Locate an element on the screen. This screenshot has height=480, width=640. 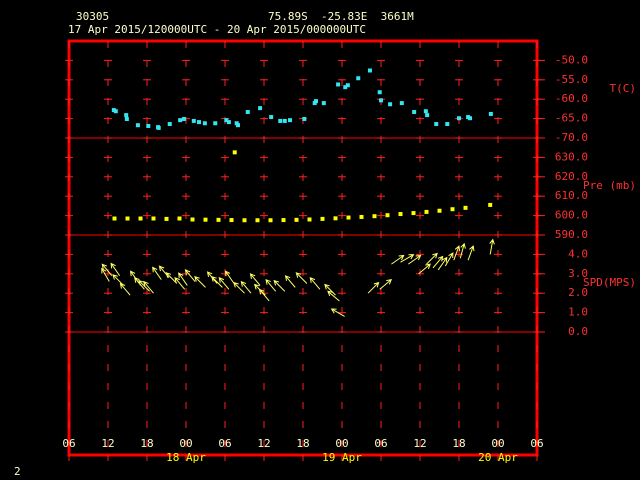
station-location: 75.89S -25.83E 3661M is located at coordinates (341, 16).